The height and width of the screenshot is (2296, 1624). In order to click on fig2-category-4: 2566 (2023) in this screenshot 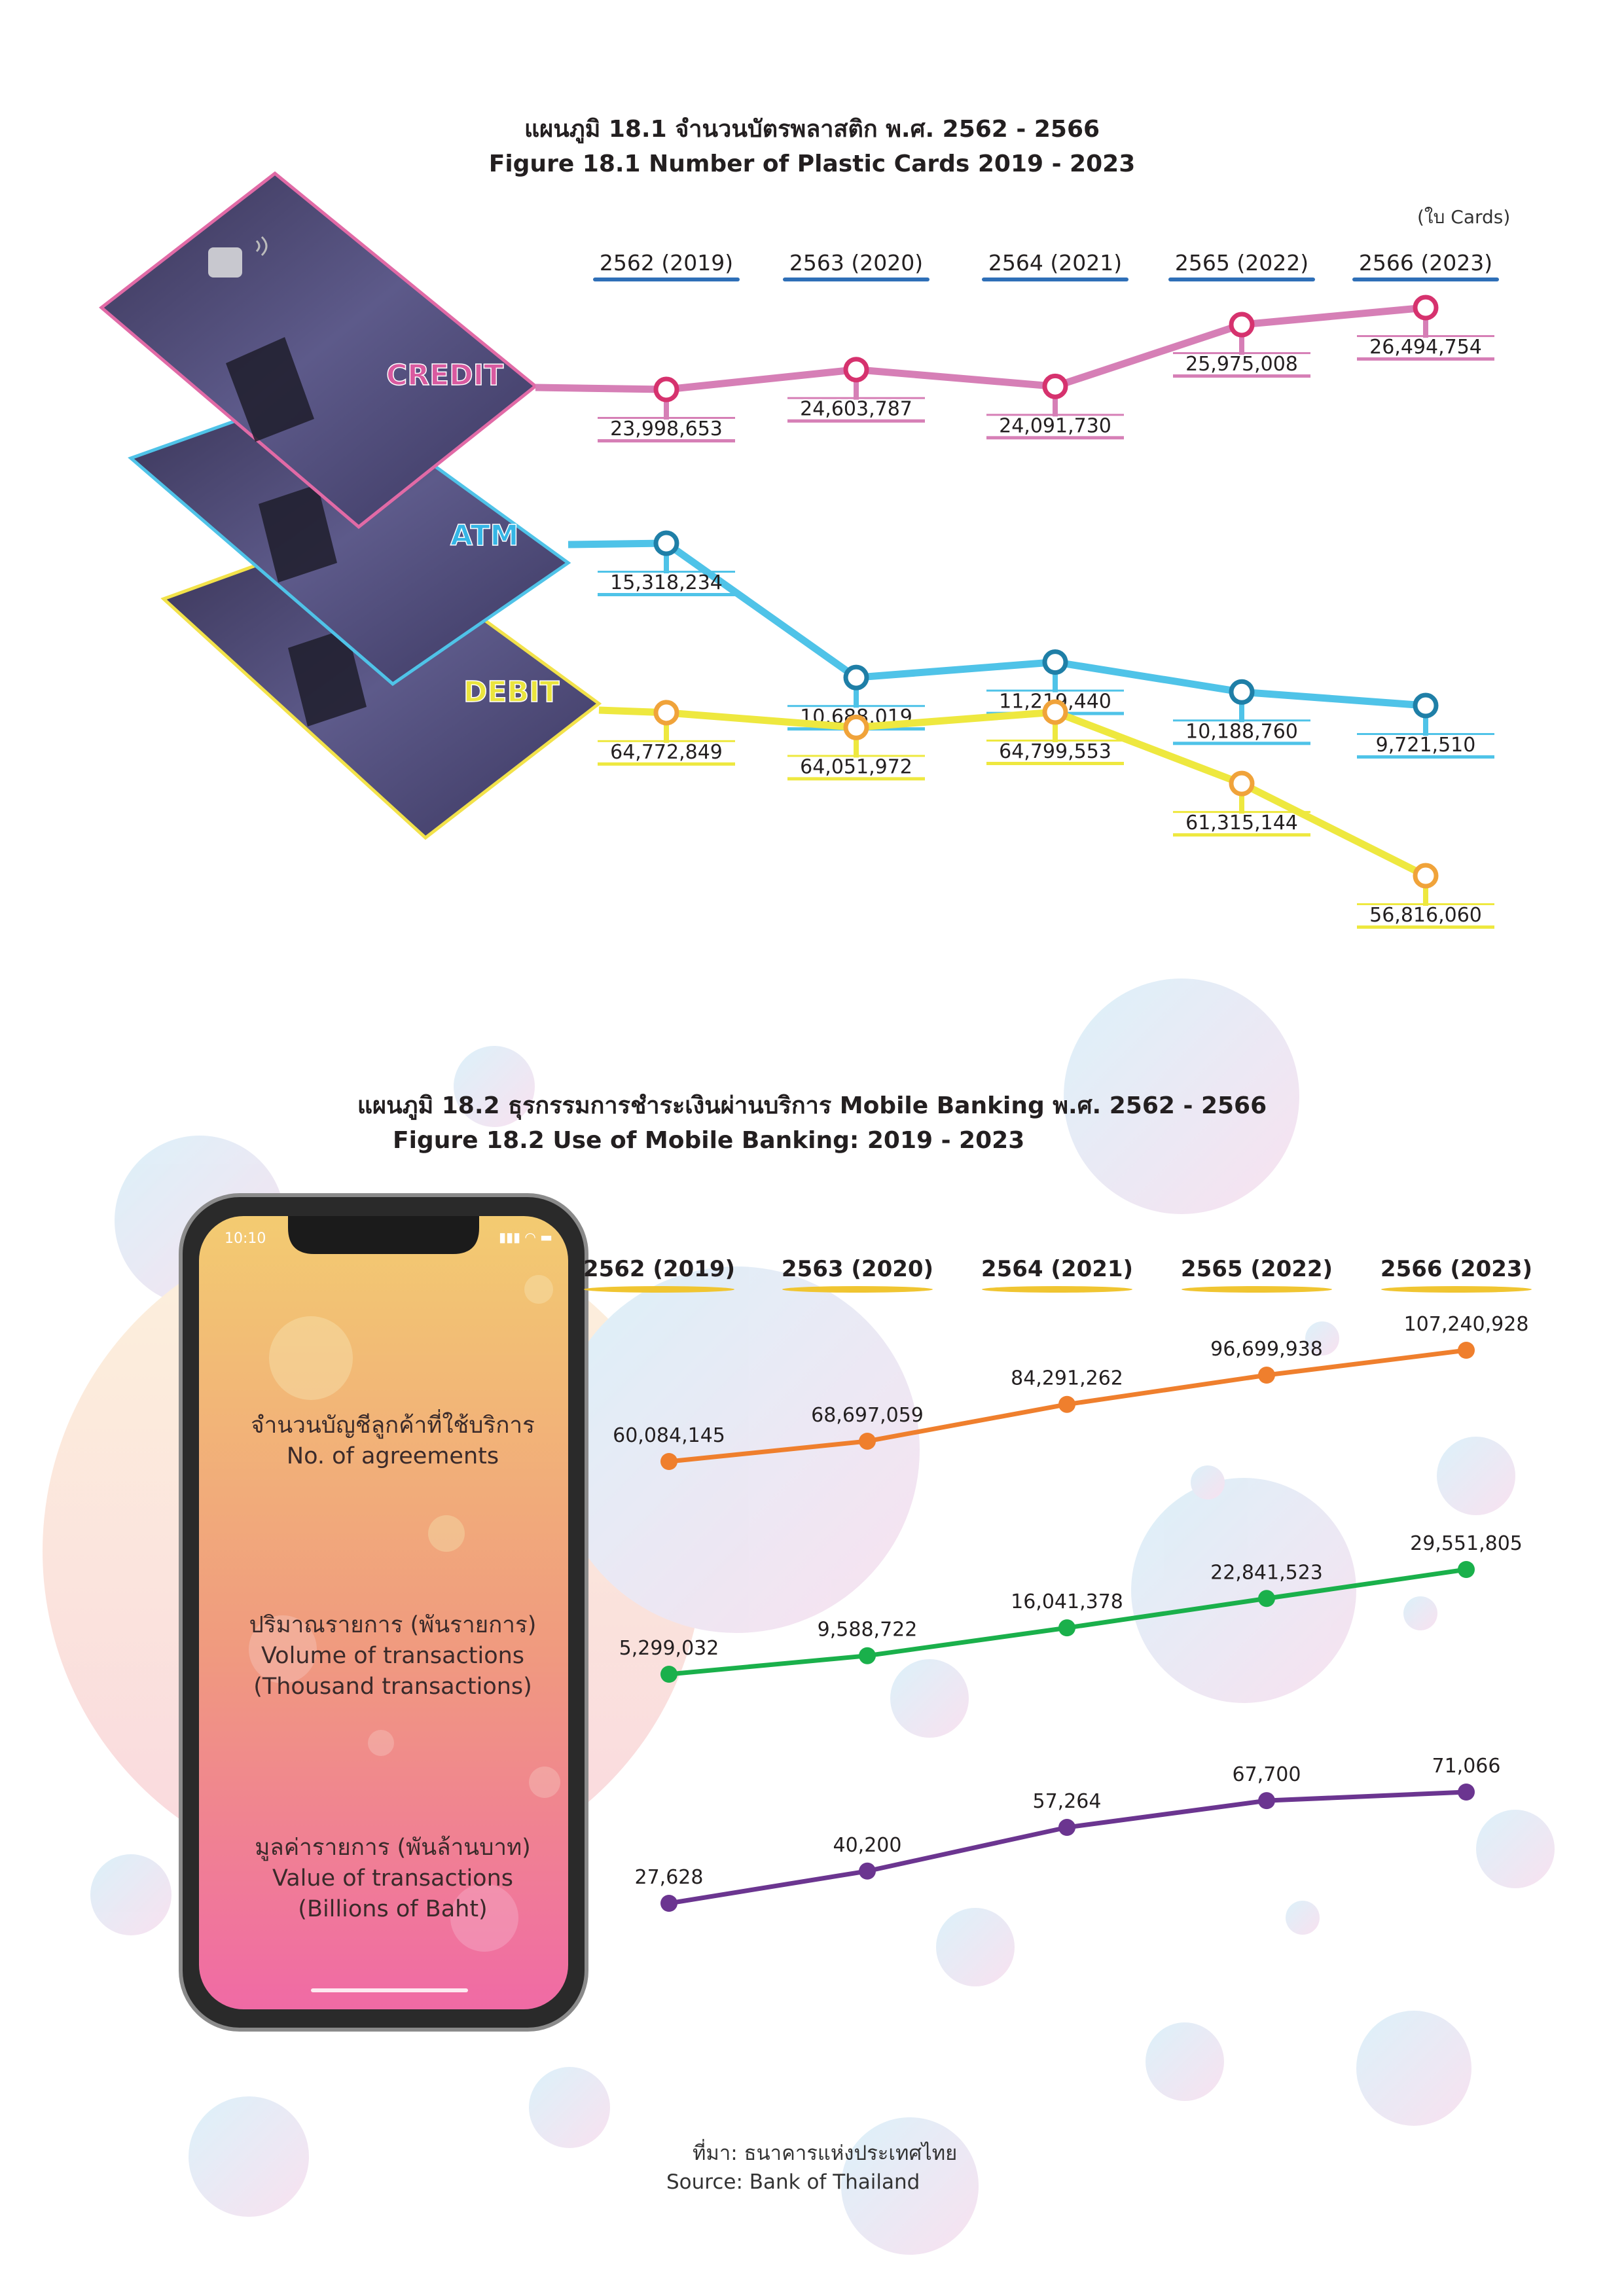, I will do `click(1456, 1269)`.